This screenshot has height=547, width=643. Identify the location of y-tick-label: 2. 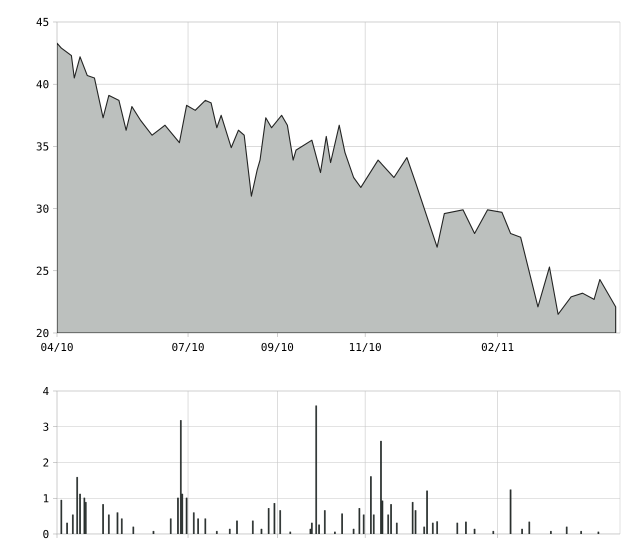
(45, 462).